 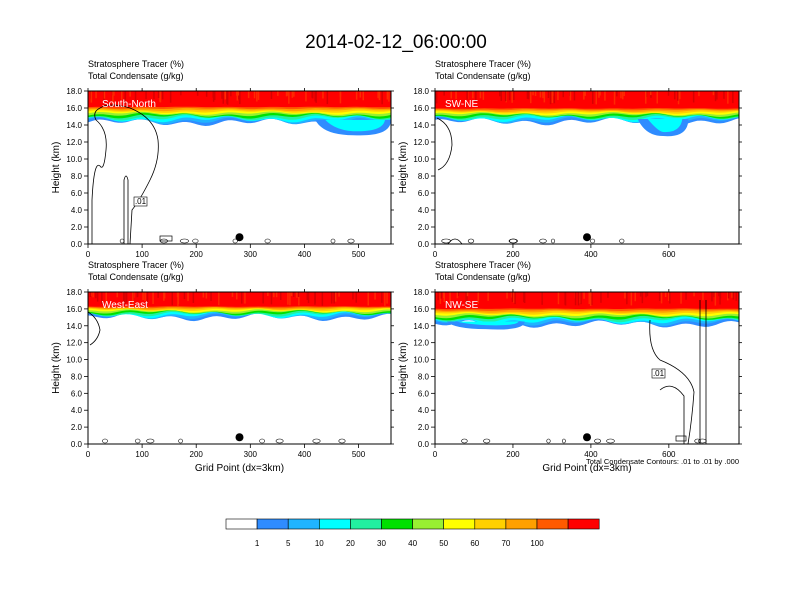 I want to click on y-axis-label: Height (km), so click(x=56, y=368).